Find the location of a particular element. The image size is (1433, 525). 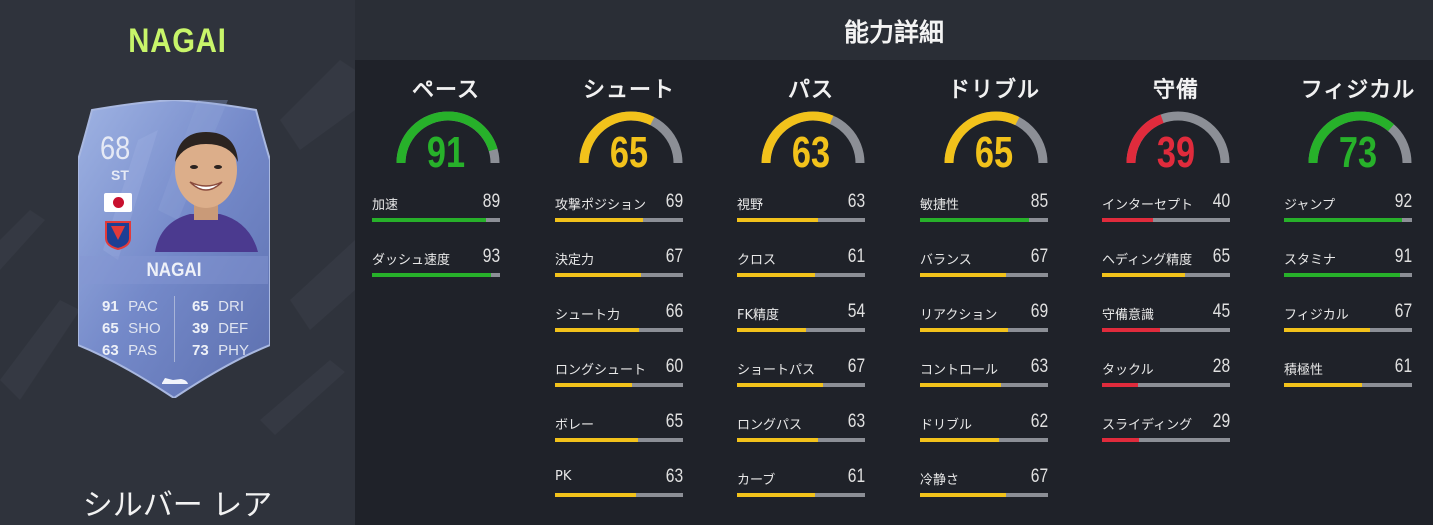

attribute-row: PK 63 is located at coordinates (619, 488).